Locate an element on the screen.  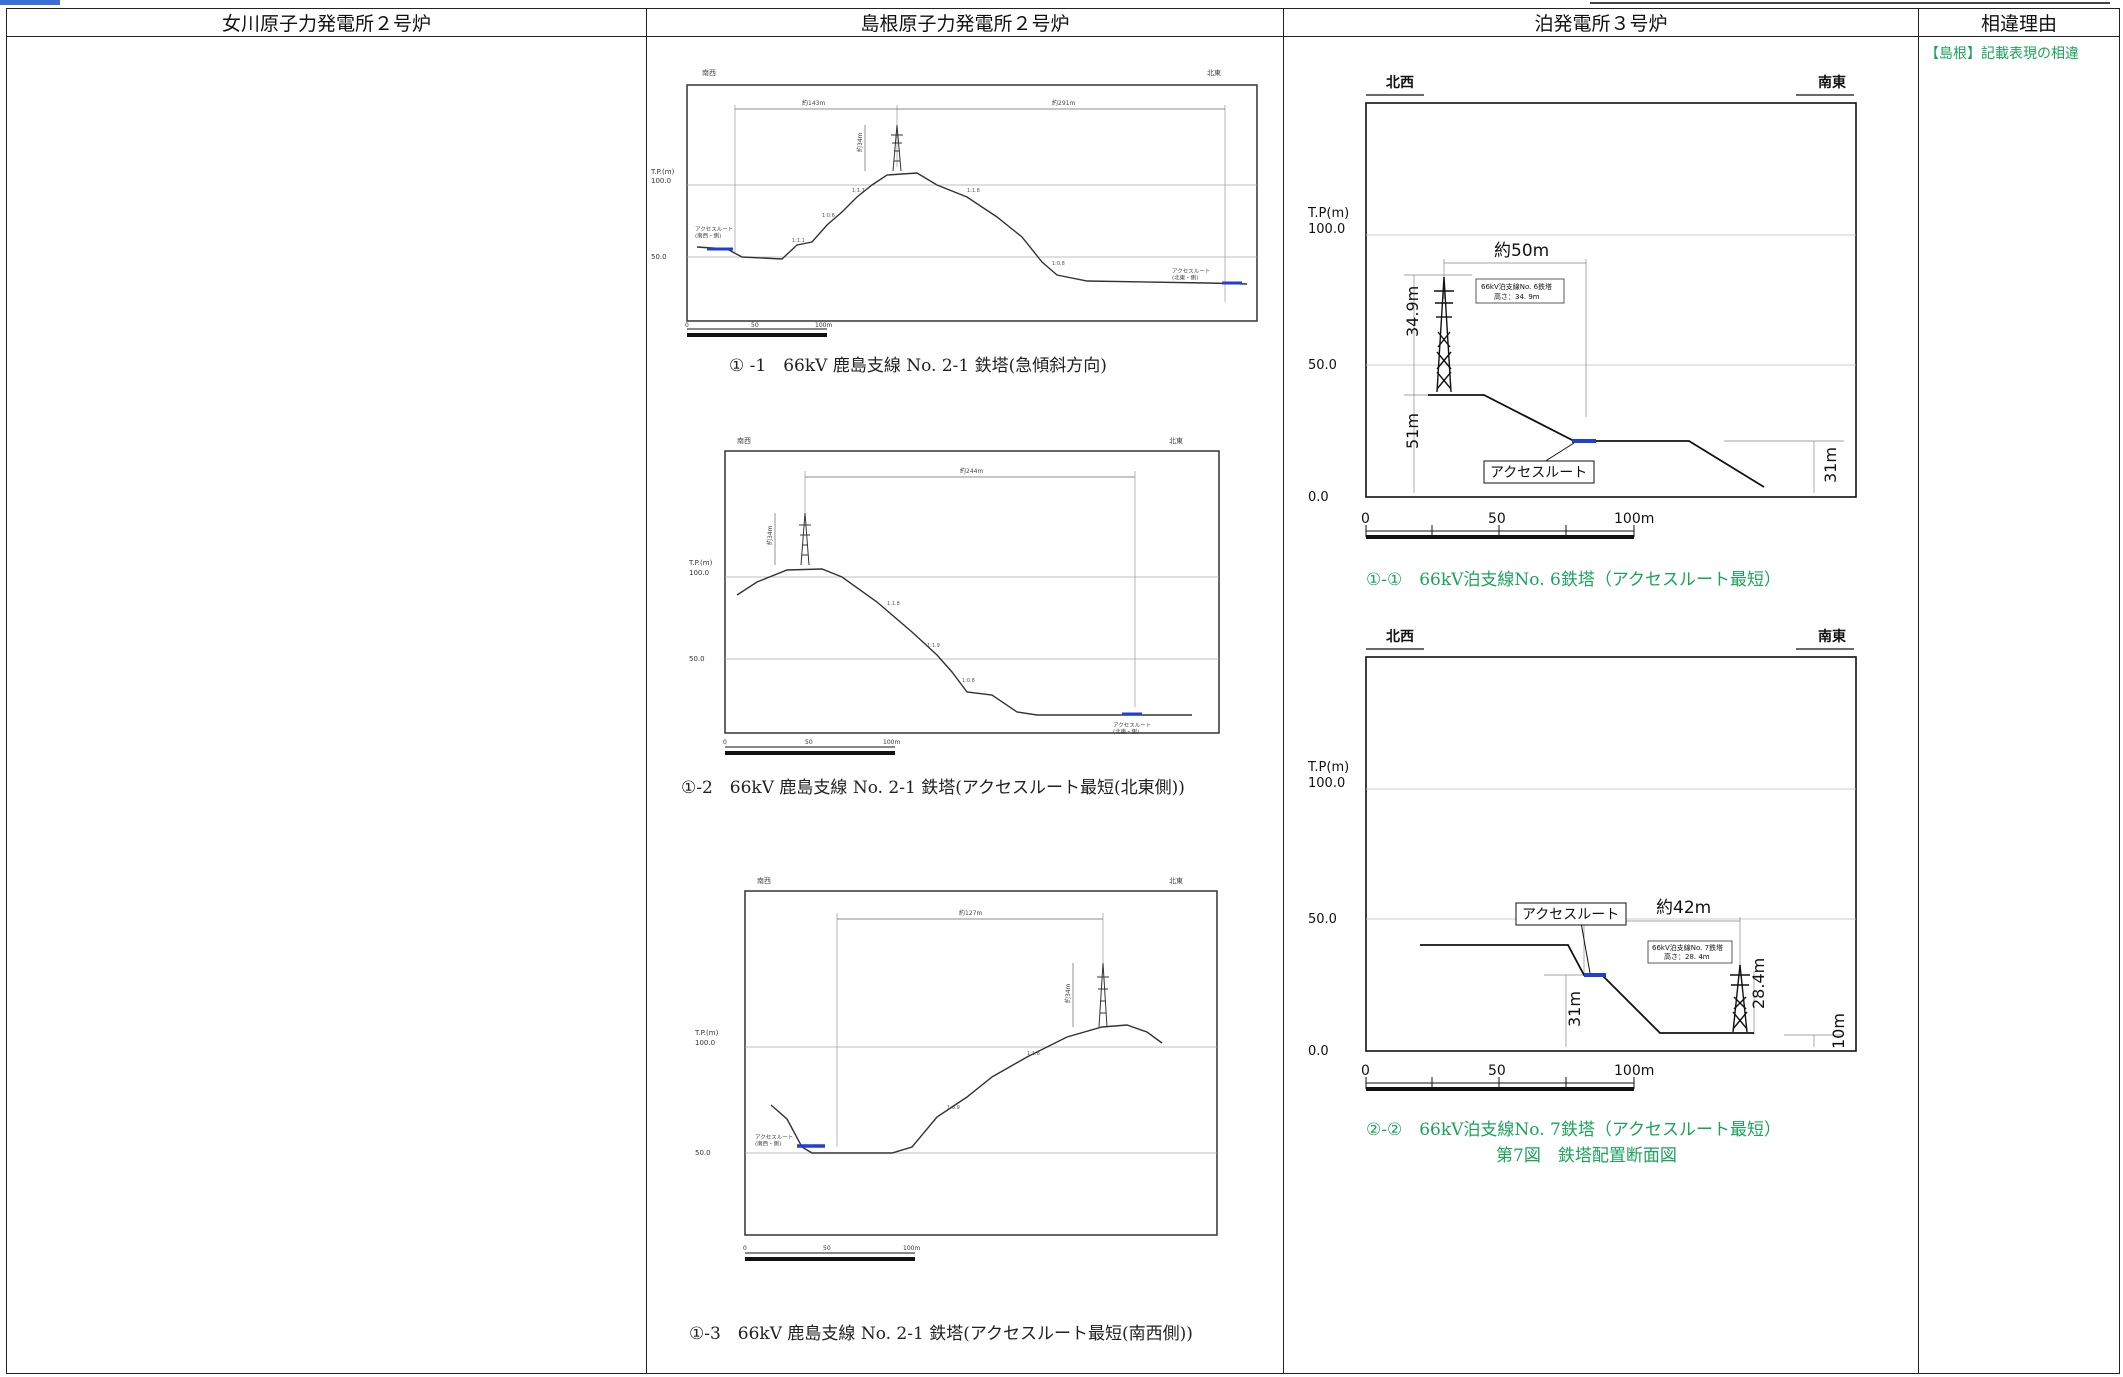
tfig1-drop: 31m is located at coordinates (1830, 465).